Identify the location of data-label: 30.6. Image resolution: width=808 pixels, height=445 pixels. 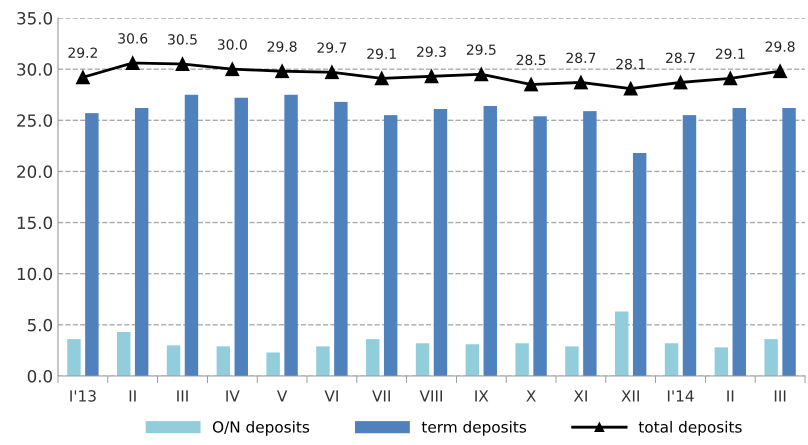
(133, 38).